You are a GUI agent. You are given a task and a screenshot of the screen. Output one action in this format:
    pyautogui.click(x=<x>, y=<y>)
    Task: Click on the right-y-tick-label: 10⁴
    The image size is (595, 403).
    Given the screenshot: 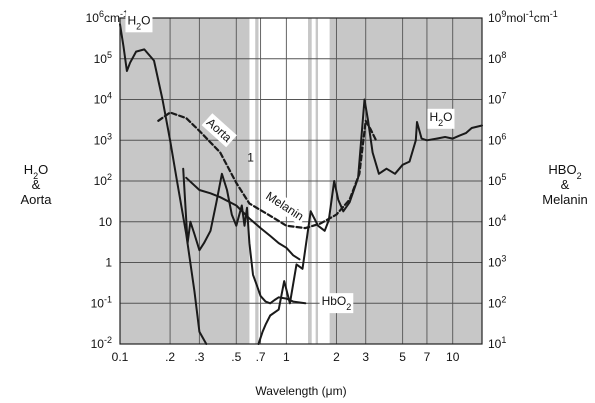 What is the action you would take?
    pyautogui.click(x=497, y=221)
    